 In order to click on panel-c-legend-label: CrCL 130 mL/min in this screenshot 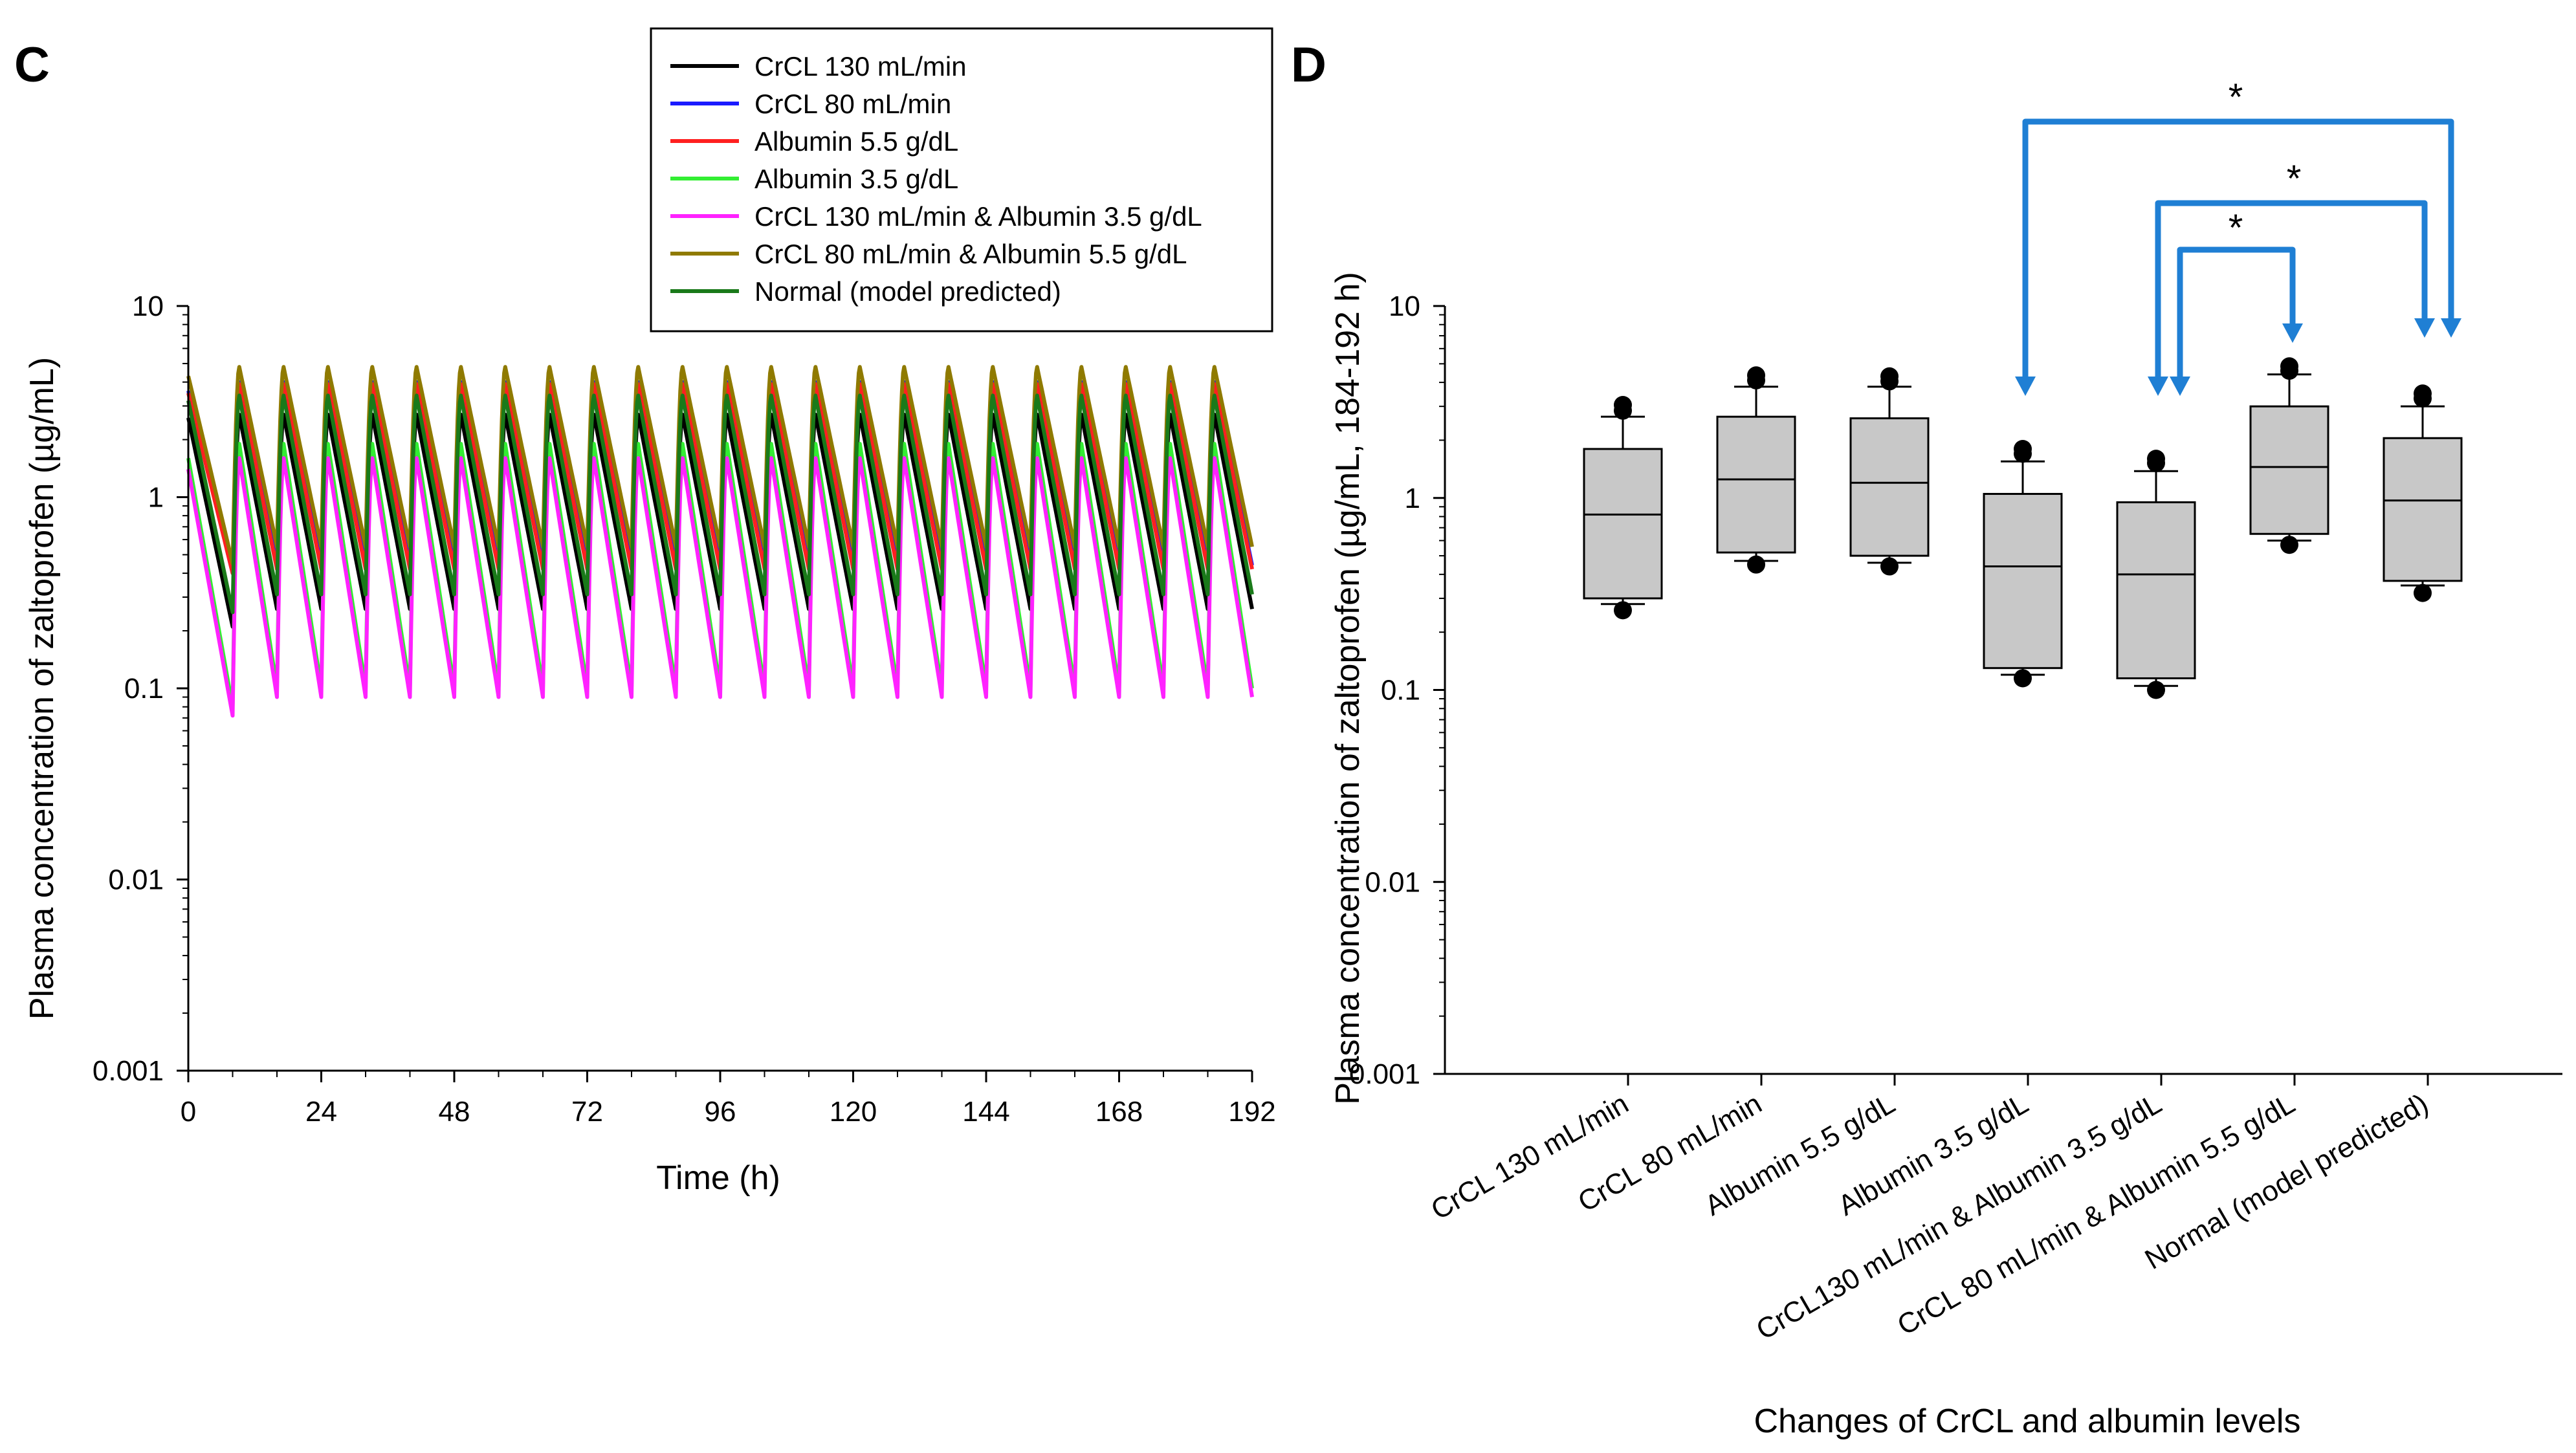, I will do `click(861, 66)`.